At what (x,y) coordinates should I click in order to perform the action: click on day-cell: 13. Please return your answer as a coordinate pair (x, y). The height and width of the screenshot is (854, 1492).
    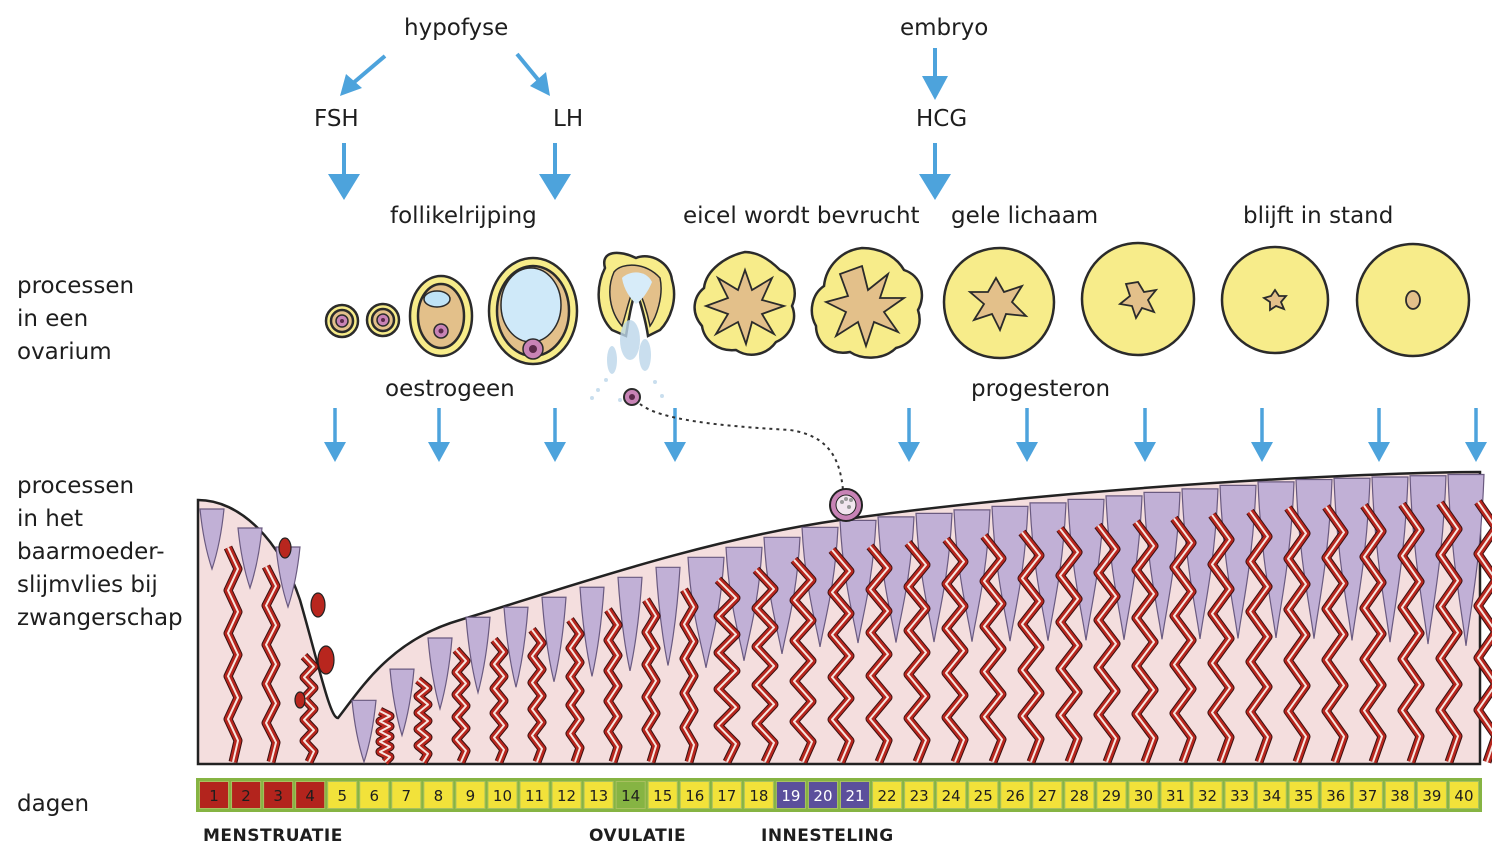
    Looking at the image, I should click on (598, 795).